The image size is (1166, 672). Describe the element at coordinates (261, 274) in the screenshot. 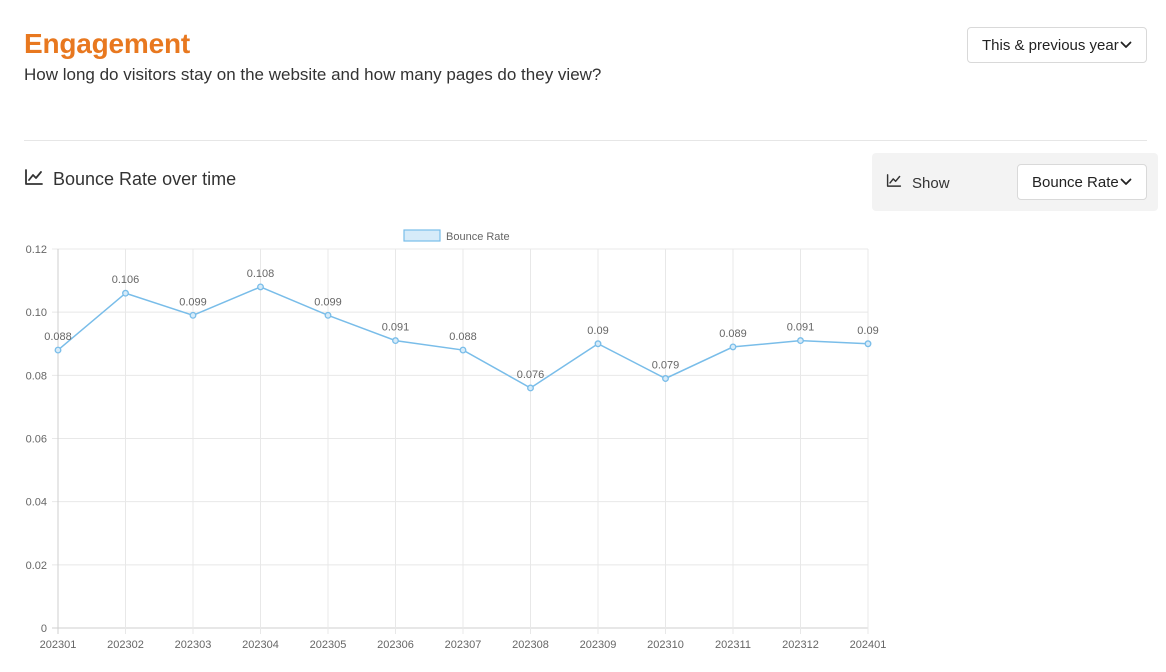

I see `data-label: 0.108` at that location.